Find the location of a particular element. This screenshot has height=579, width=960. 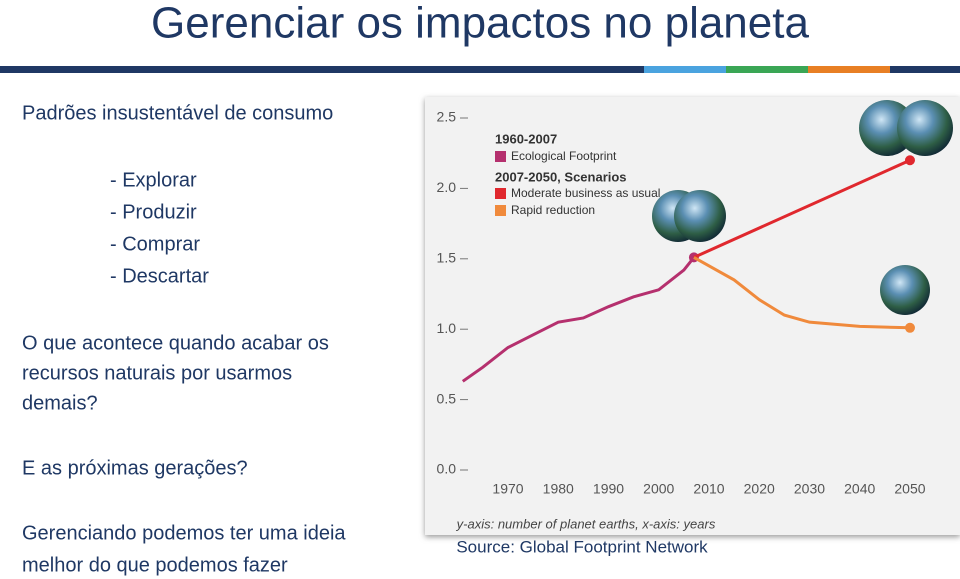

earth-icons is located at coordinates (802, 207).